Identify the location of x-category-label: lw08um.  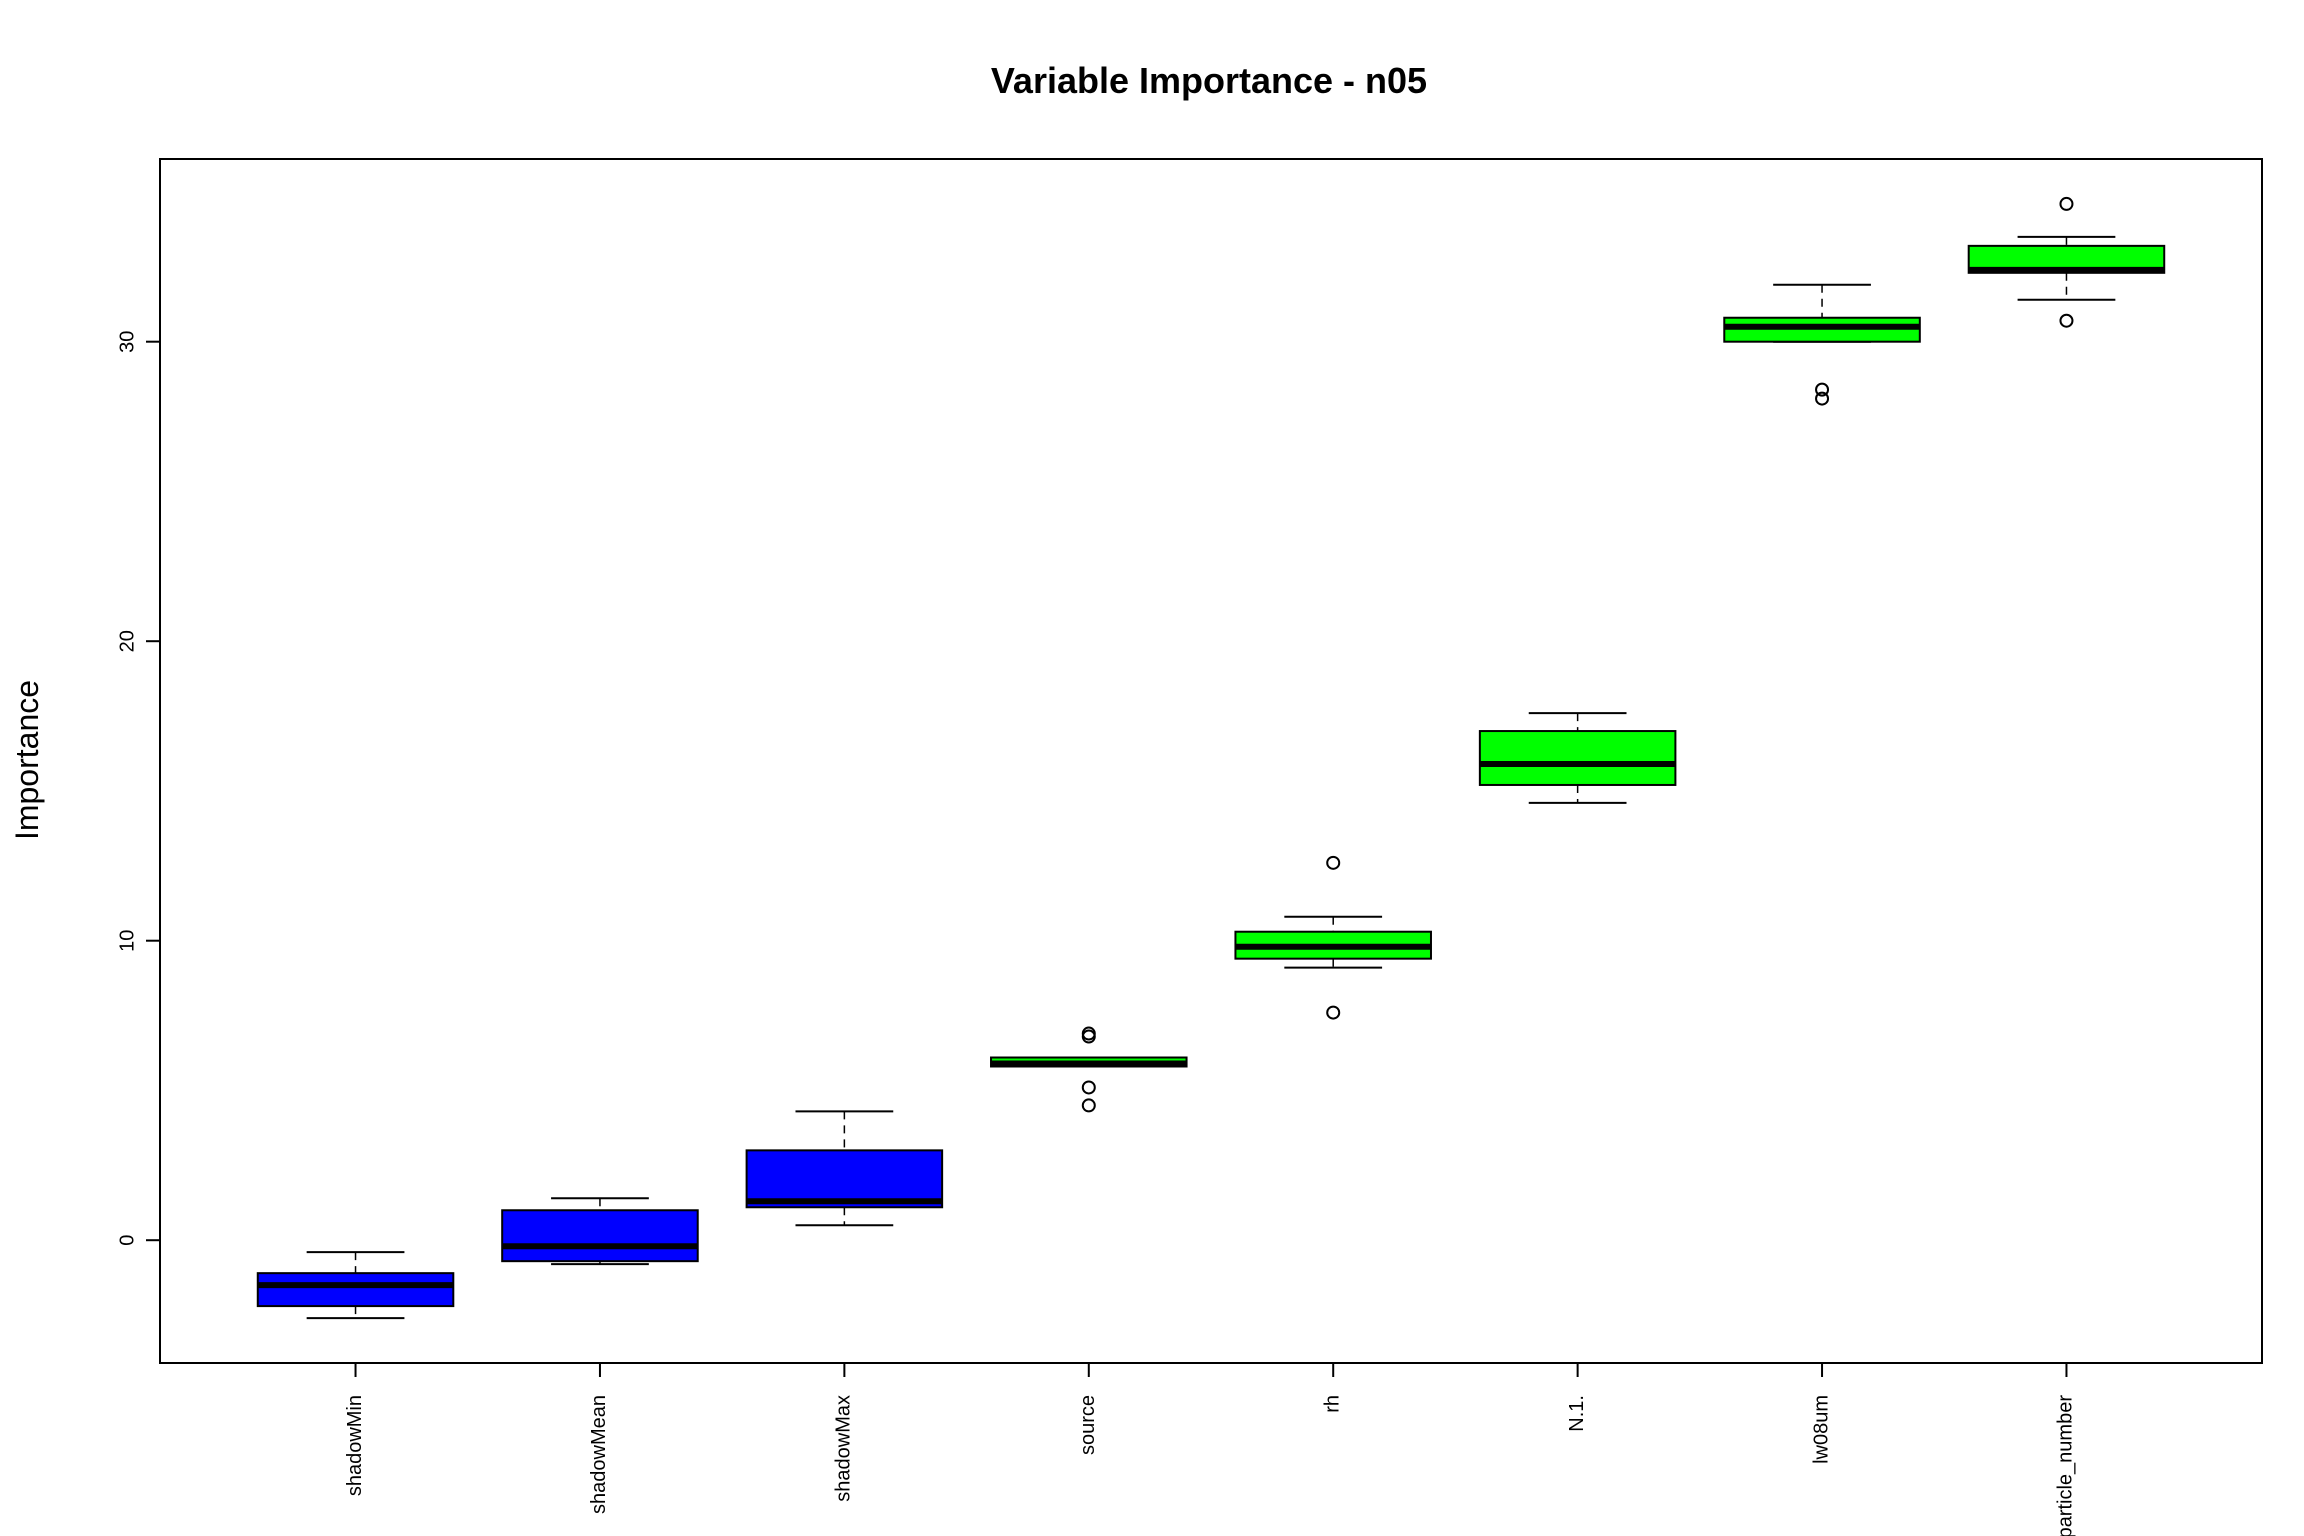
(1821, 1429).